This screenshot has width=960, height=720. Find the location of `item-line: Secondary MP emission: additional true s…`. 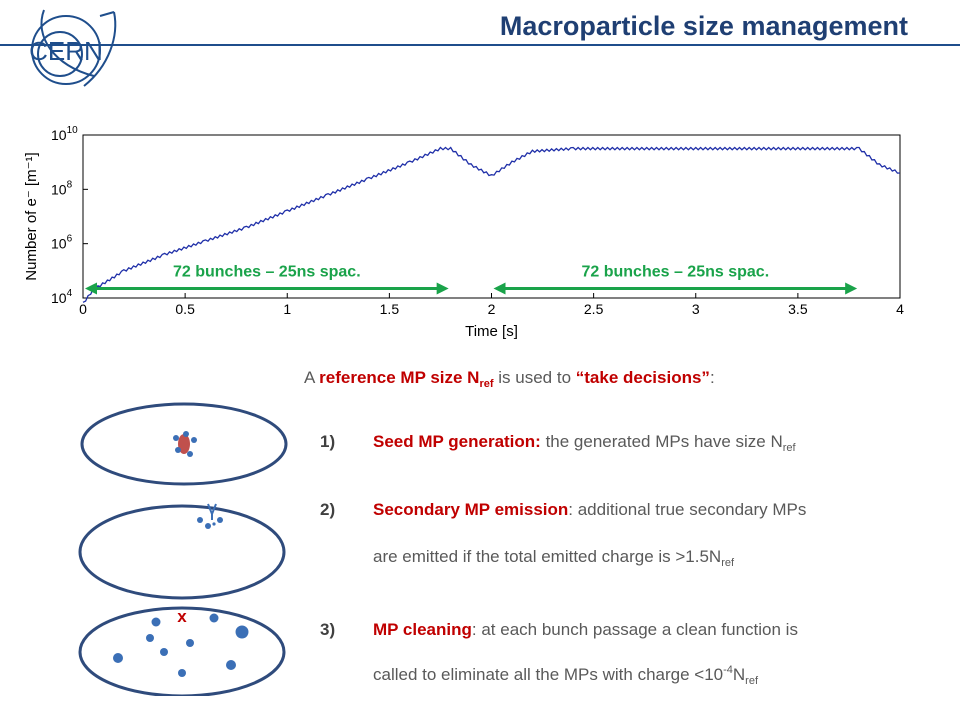

item-line: Secondary MP emission: additional true s… is located at coordinates (589, 510).